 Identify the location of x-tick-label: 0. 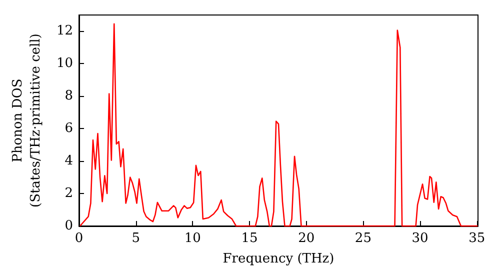
(79, 238).